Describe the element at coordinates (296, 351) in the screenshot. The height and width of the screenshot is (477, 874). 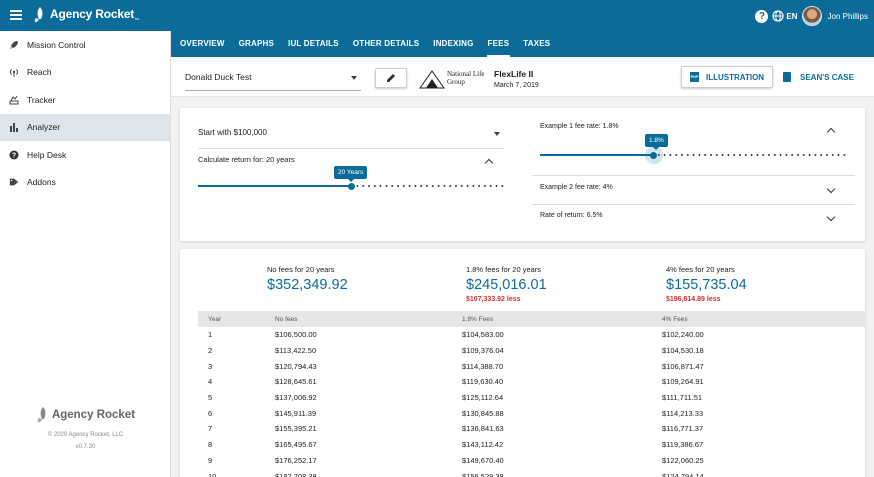
I see `cell-no-fees: $113,422.50` at that location.